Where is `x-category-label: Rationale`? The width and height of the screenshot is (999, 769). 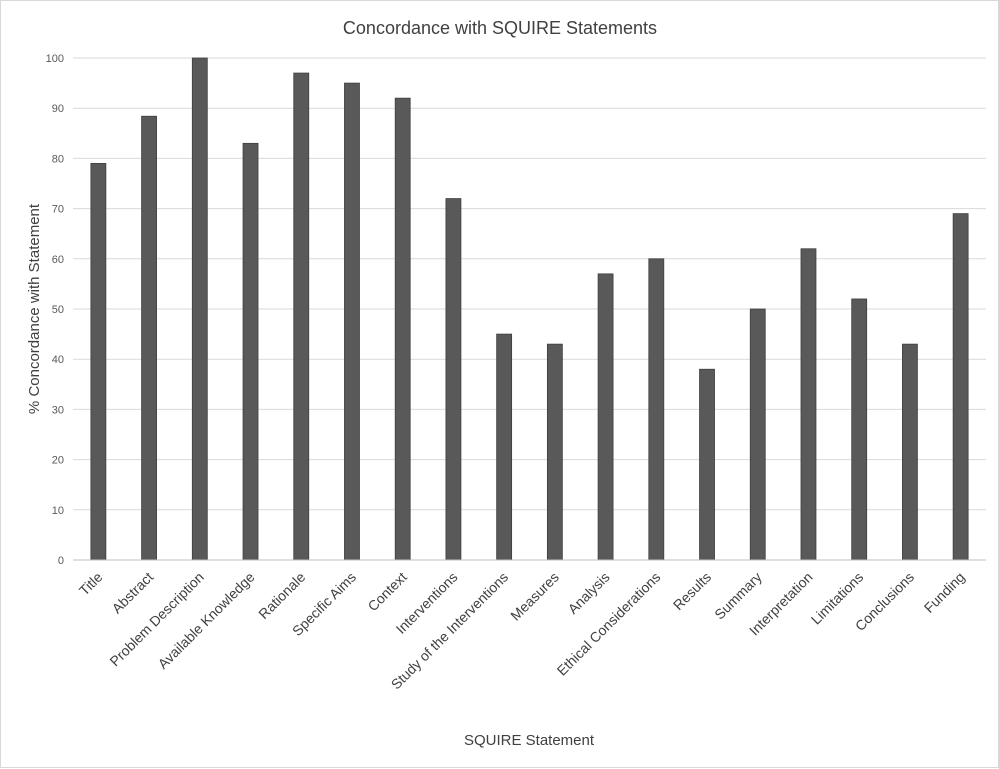
x-category-label: Rationale is located at coordinates (281, 595).